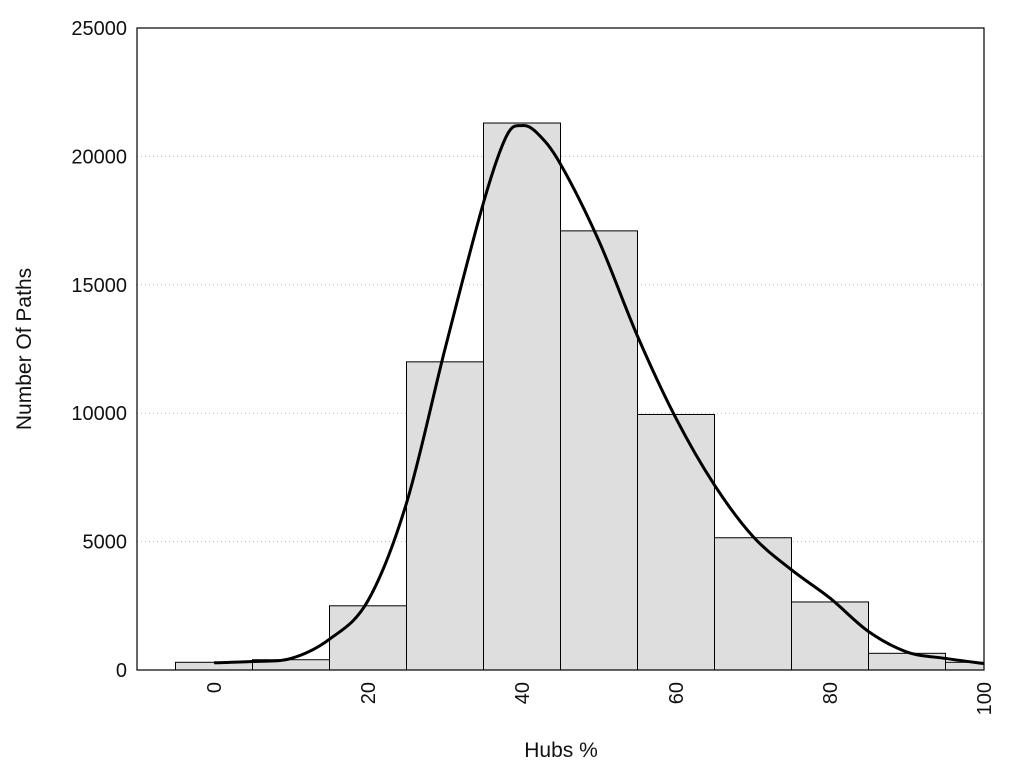 The image size is (1024, 768). Describe the element at coordinates (831, 693) in the screenshot. I see `x-tick-label: 80` at that location.